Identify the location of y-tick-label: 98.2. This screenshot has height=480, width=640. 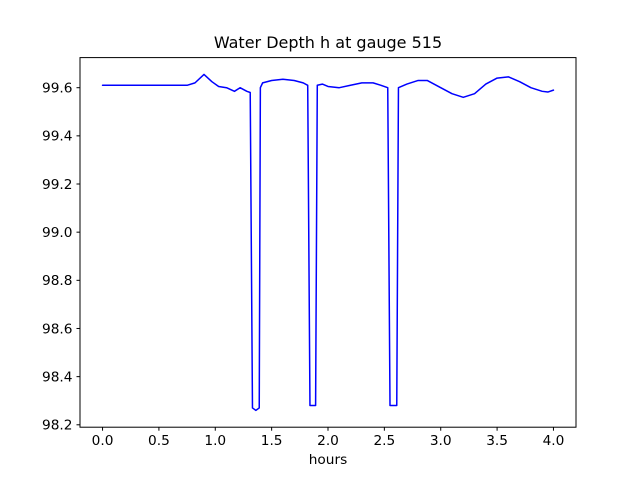
(57, 426).